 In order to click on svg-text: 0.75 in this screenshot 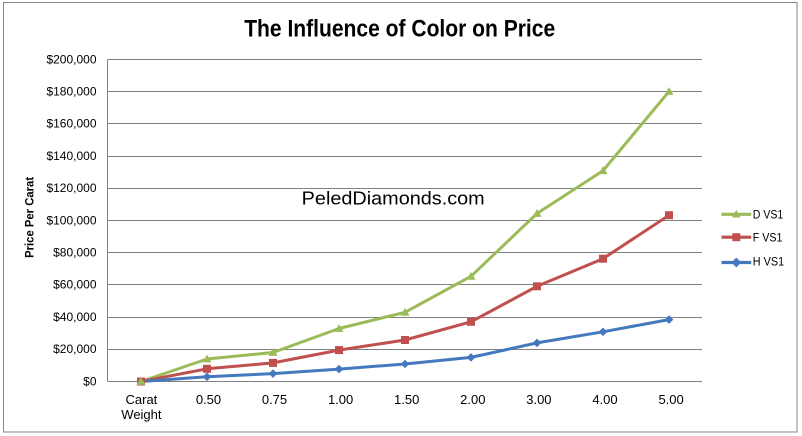, I will do `click(274, 399)`.